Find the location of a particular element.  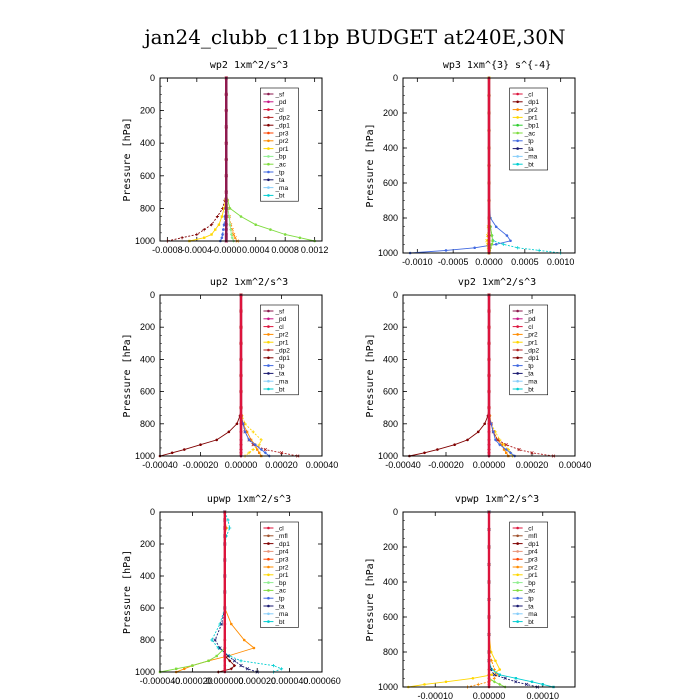

x-tick-label: -0.00010 is located at coordinates (435, 695).